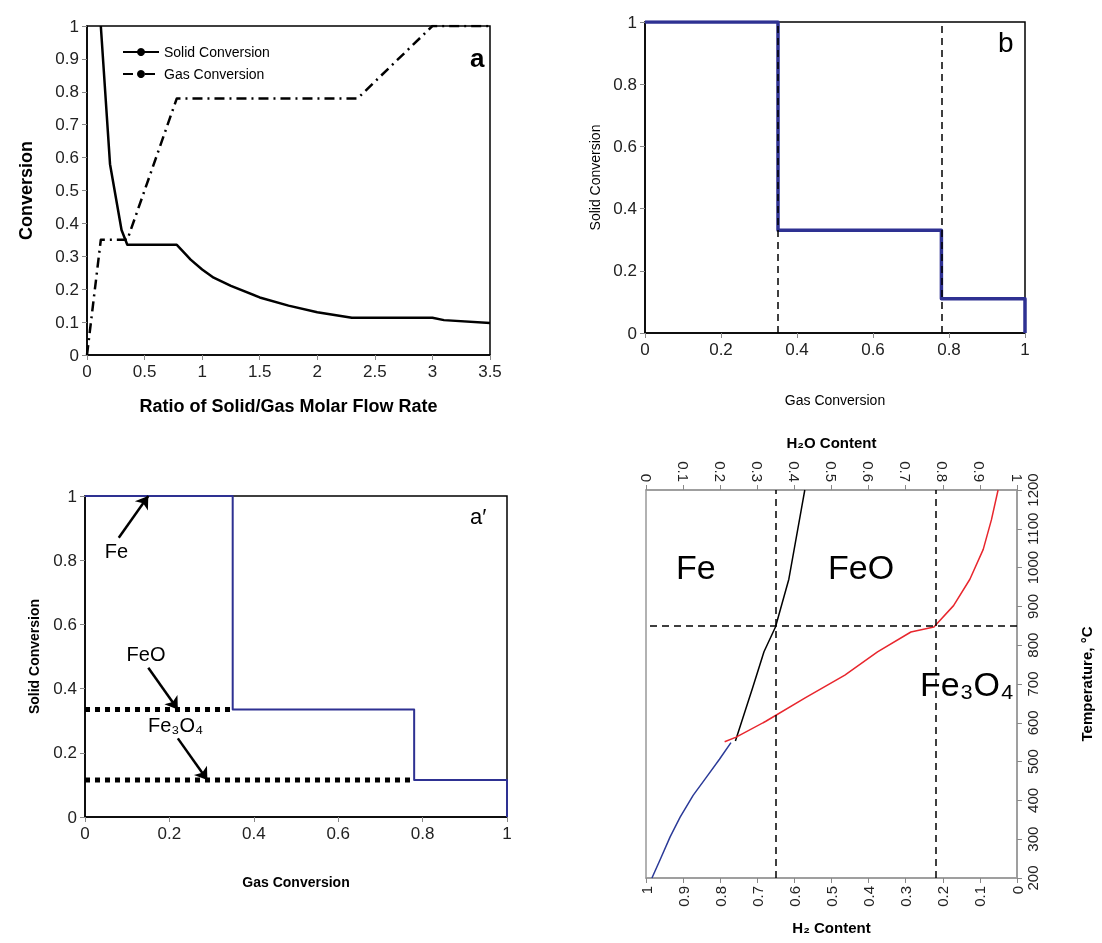  I want to click on y-tick-label: 0.3, so click(67, 256).